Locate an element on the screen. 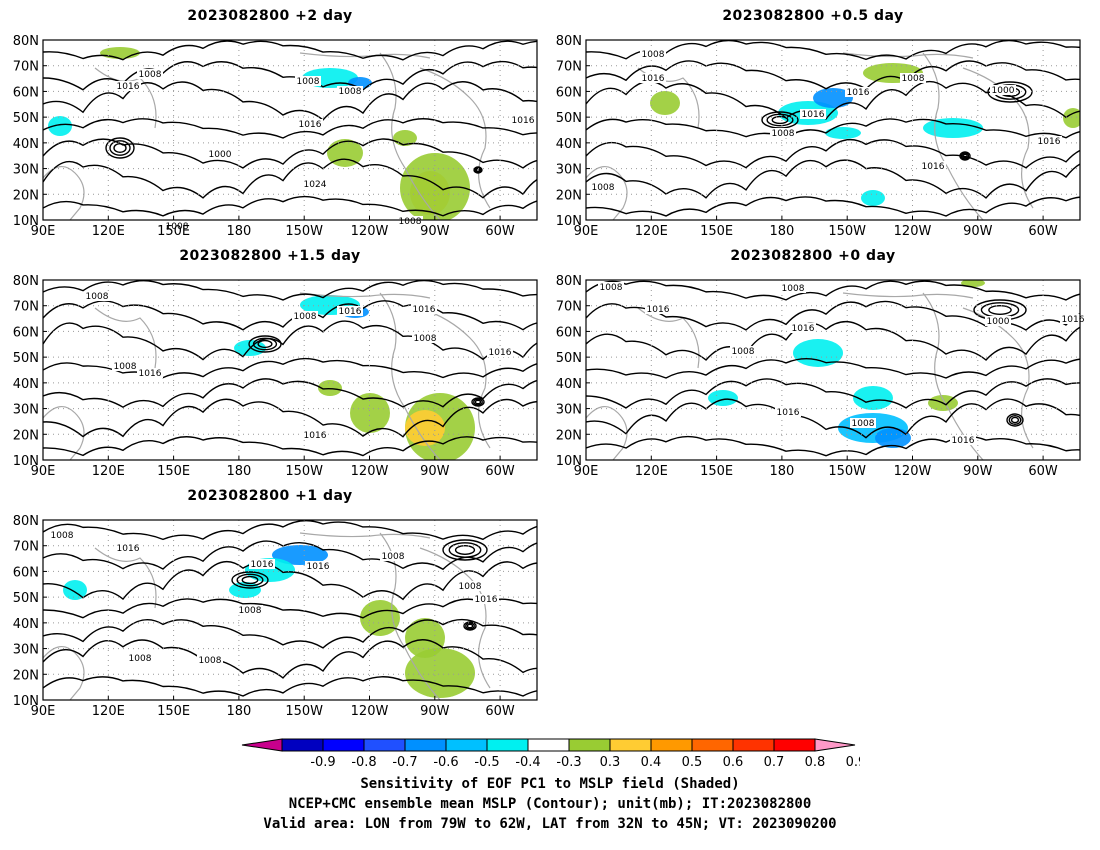 This screenshot has height=850, width=1100. lon-tick-label: 150E is located at coordinates (173, 711).